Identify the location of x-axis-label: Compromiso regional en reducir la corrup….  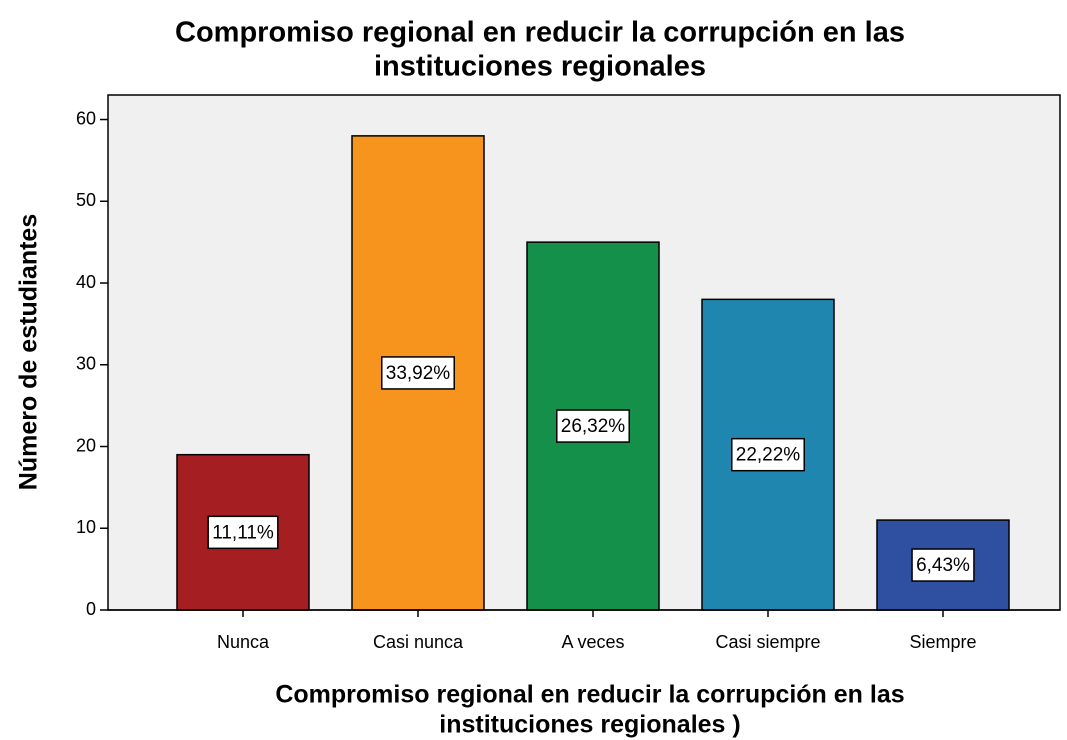
(589, 695).